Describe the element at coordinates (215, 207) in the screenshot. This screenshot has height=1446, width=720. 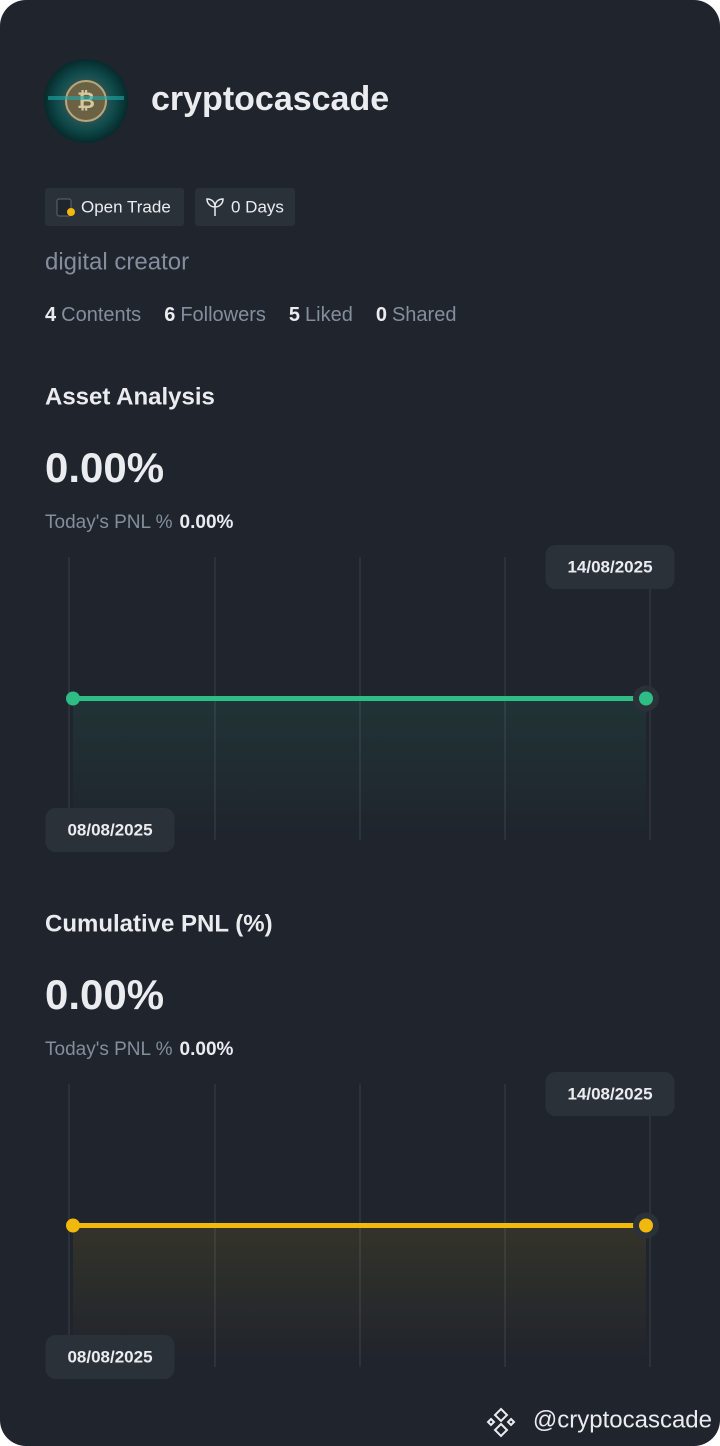
I see `badge-icon` at that location.